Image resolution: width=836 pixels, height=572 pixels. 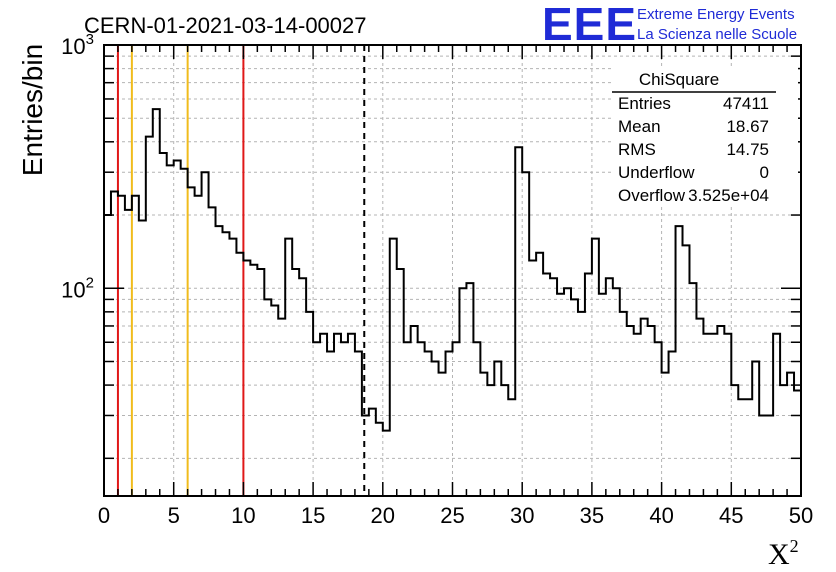 What do you see at coordinates (679, 79) in the screenshot?
I see `stats-title: ChiSquare` at bounding box center [679, 79].